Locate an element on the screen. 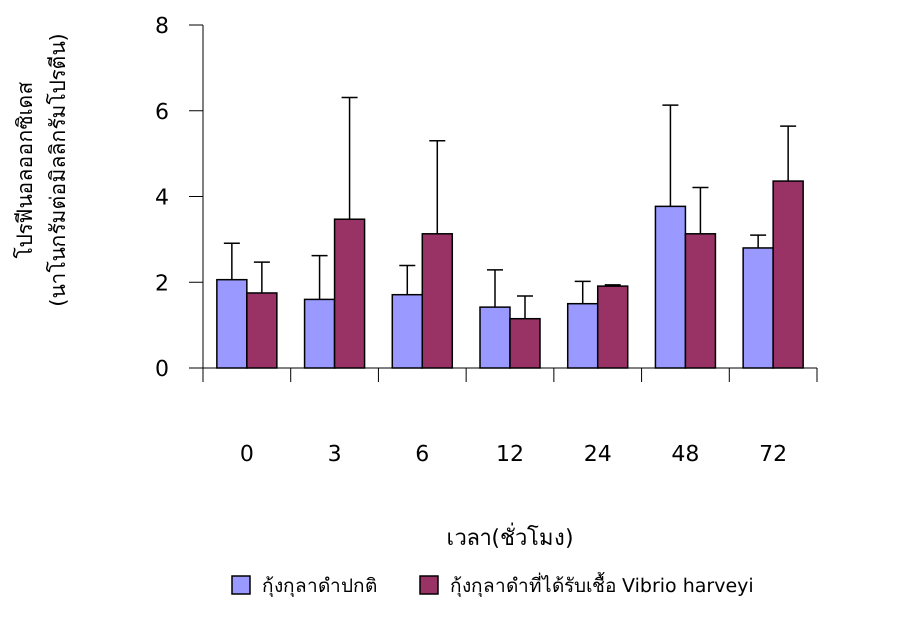 This screenshot has width=917, height=628. legend-label: กุ้งกุลาดำปกติ is located at coordinates (319, 586).